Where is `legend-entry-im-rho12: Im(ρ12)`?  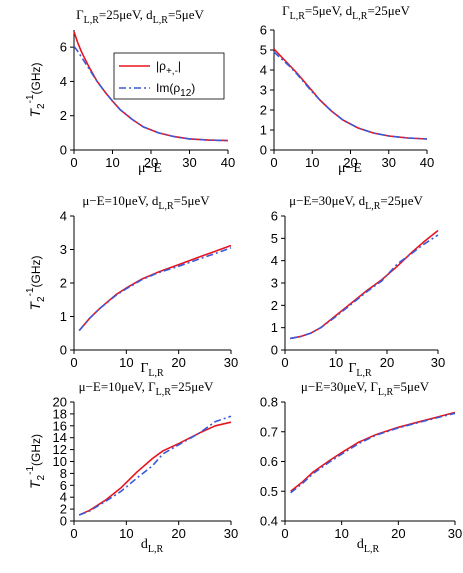
legend-entry-im-rho12: Im(ρ12) is located at coordinates (175, 90).